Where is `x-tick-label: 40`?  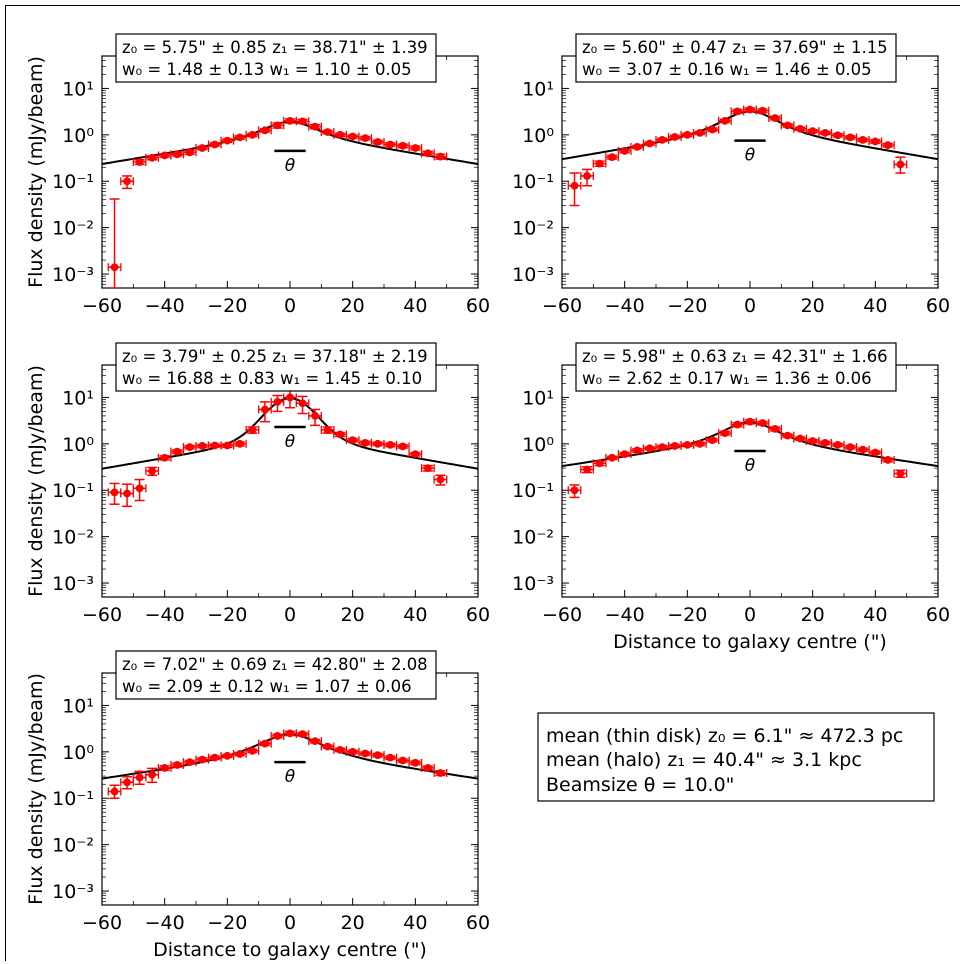 x-tick-label: 40 is located at coordinates (415, 615).